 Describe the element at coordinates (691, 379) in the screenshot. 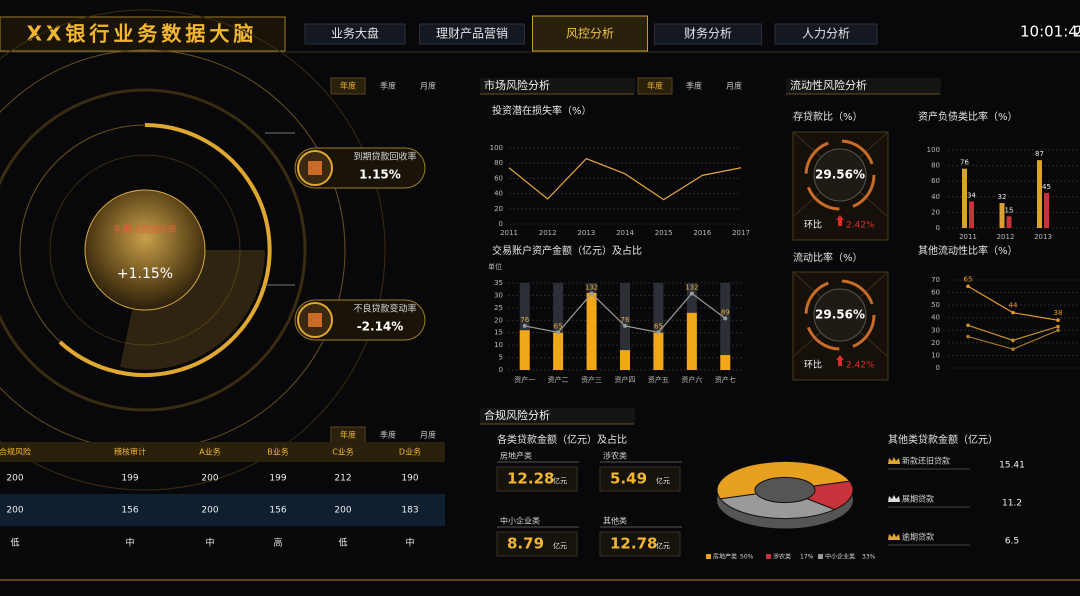

I see `x-tick-label: 资产六` at that location.